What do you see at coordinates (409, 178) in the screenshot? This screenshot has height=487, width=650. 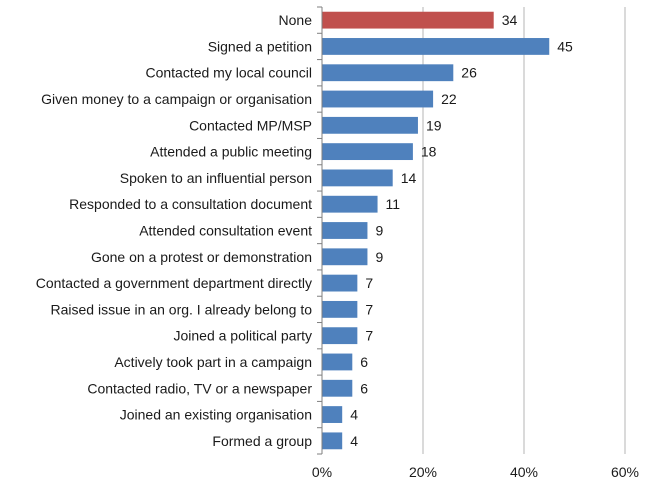 I see `value-label: 14` at bounding box center [409, 178].